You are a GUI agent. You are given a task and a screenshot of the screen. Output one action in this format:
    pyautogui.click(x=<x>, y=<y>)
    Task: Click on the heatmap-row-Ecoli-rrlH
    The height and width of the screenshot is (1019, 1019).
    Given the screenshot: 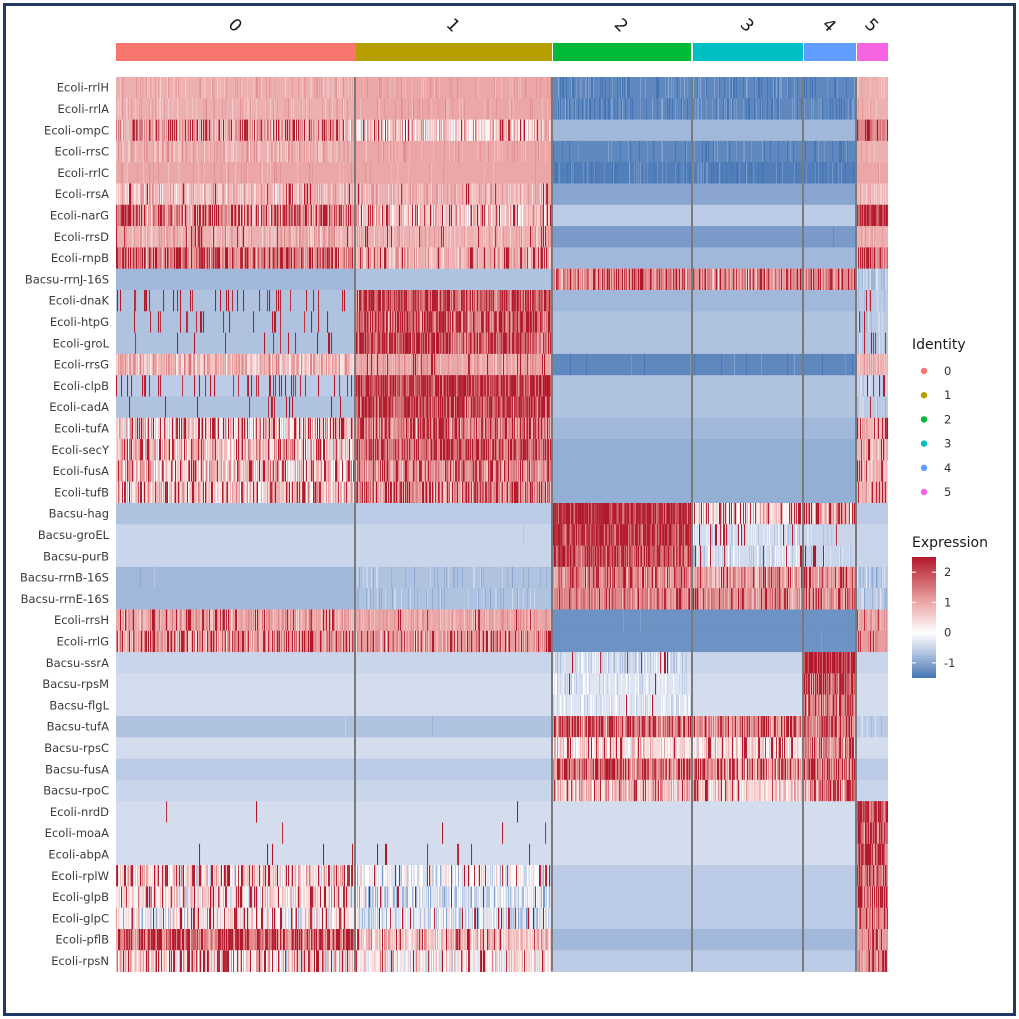 What is the action you would take?
    pyautogui.click(x=502, y=88)
    